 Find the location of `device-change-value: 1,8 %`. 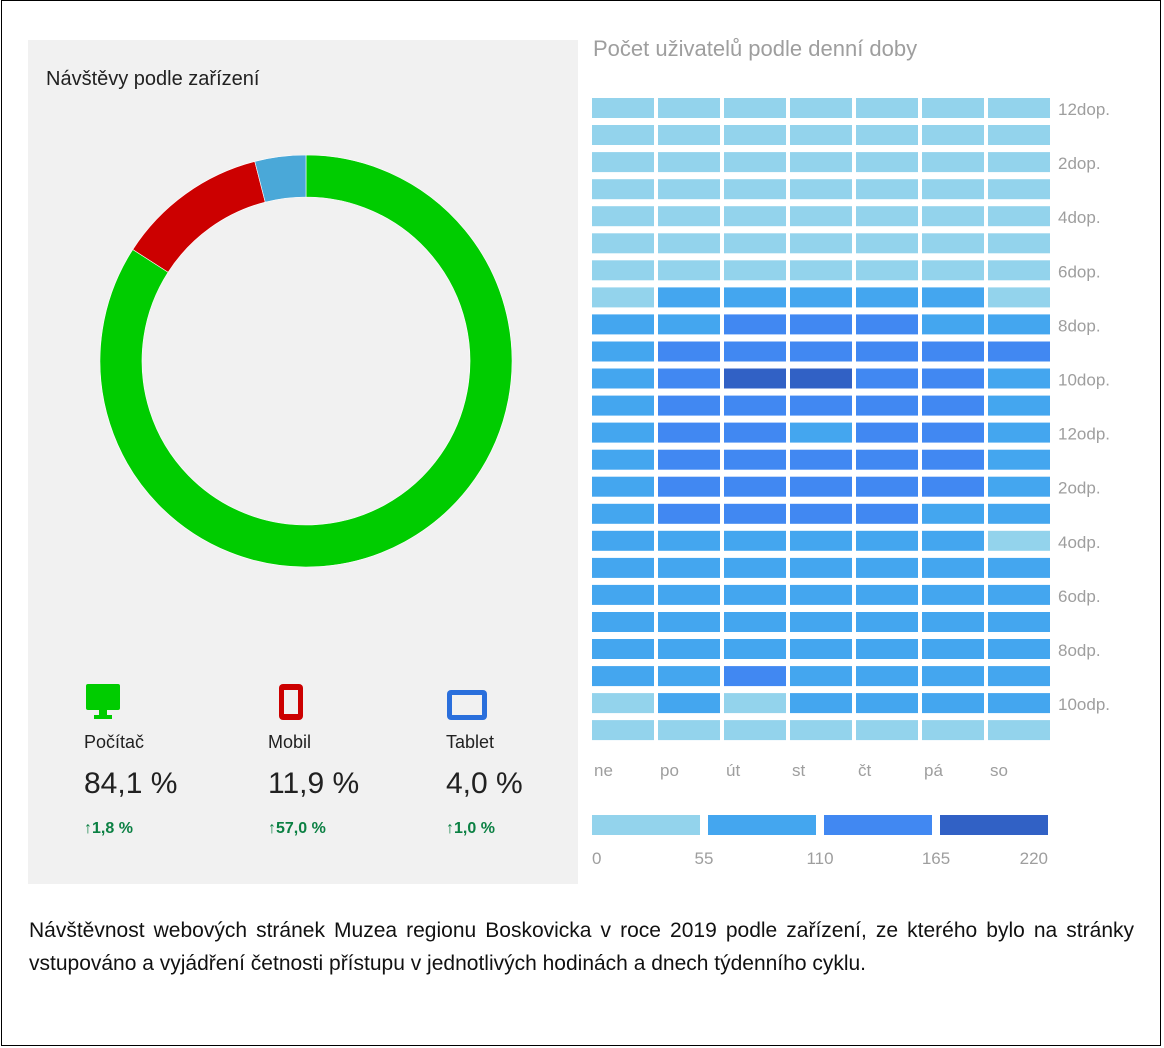

device-change-value: 1,8 % is located at coordinates (112, 828).